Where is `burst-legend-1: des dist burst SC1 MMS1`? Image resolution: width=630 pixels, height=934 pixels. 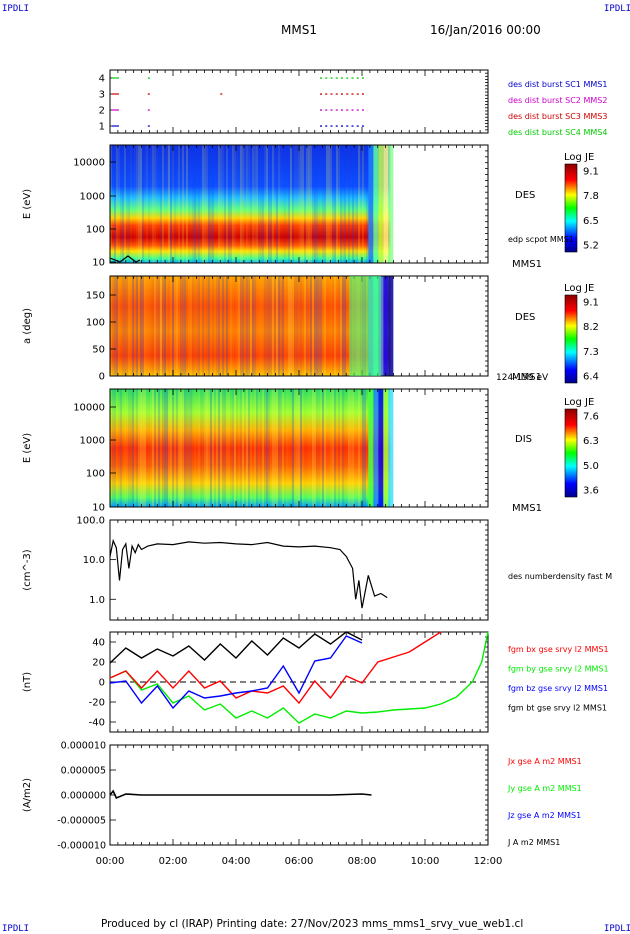
burst-legend-1: des dist burst SC1 MMS1 is located at coordinates (557, 84).